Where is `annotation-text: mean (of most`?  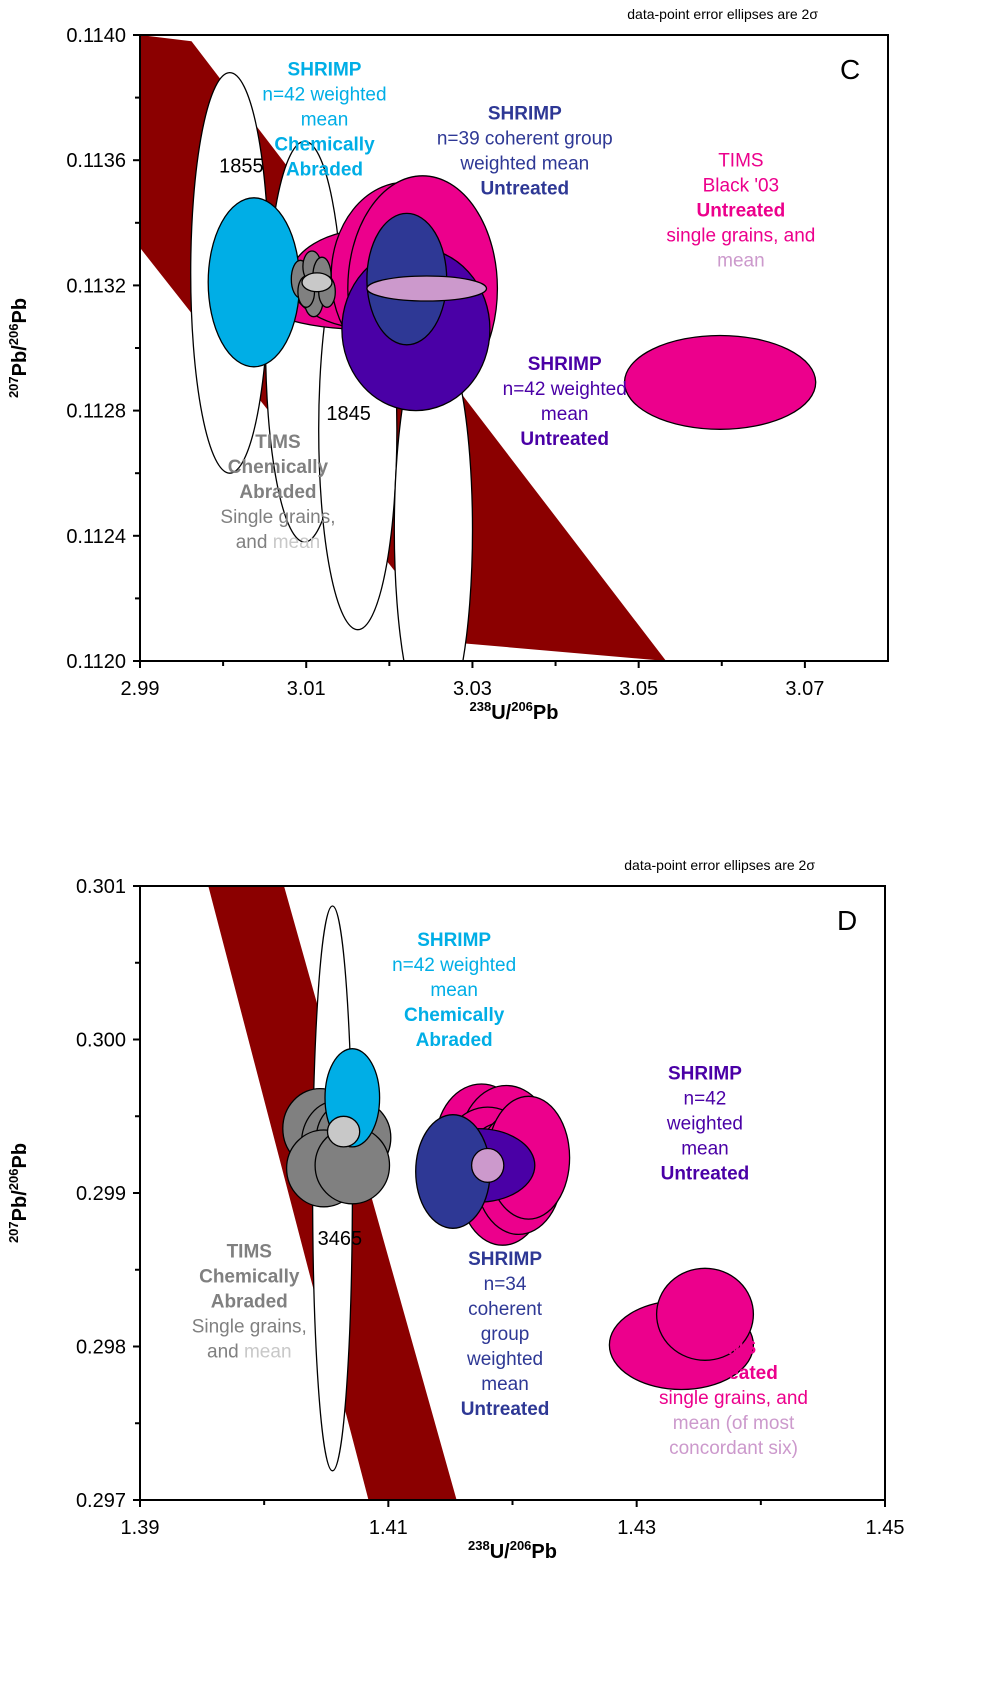 annotation-text: mean (of most is located at coordinates (734, 1423).